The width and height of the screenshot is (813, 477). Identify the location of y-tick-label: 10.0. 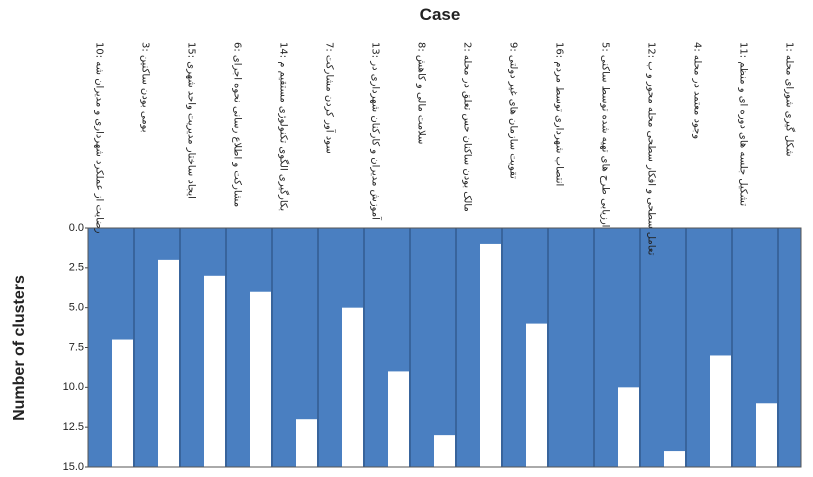
(73, 387).